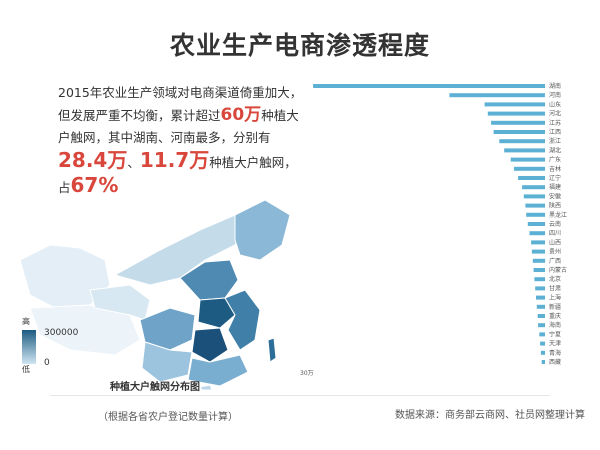 This screenshot has width=600, height=450. What do you see at coordinates (555, 95) in the screenshot?
I see `category-label-1: 河南` at bounding box center [555, 95].